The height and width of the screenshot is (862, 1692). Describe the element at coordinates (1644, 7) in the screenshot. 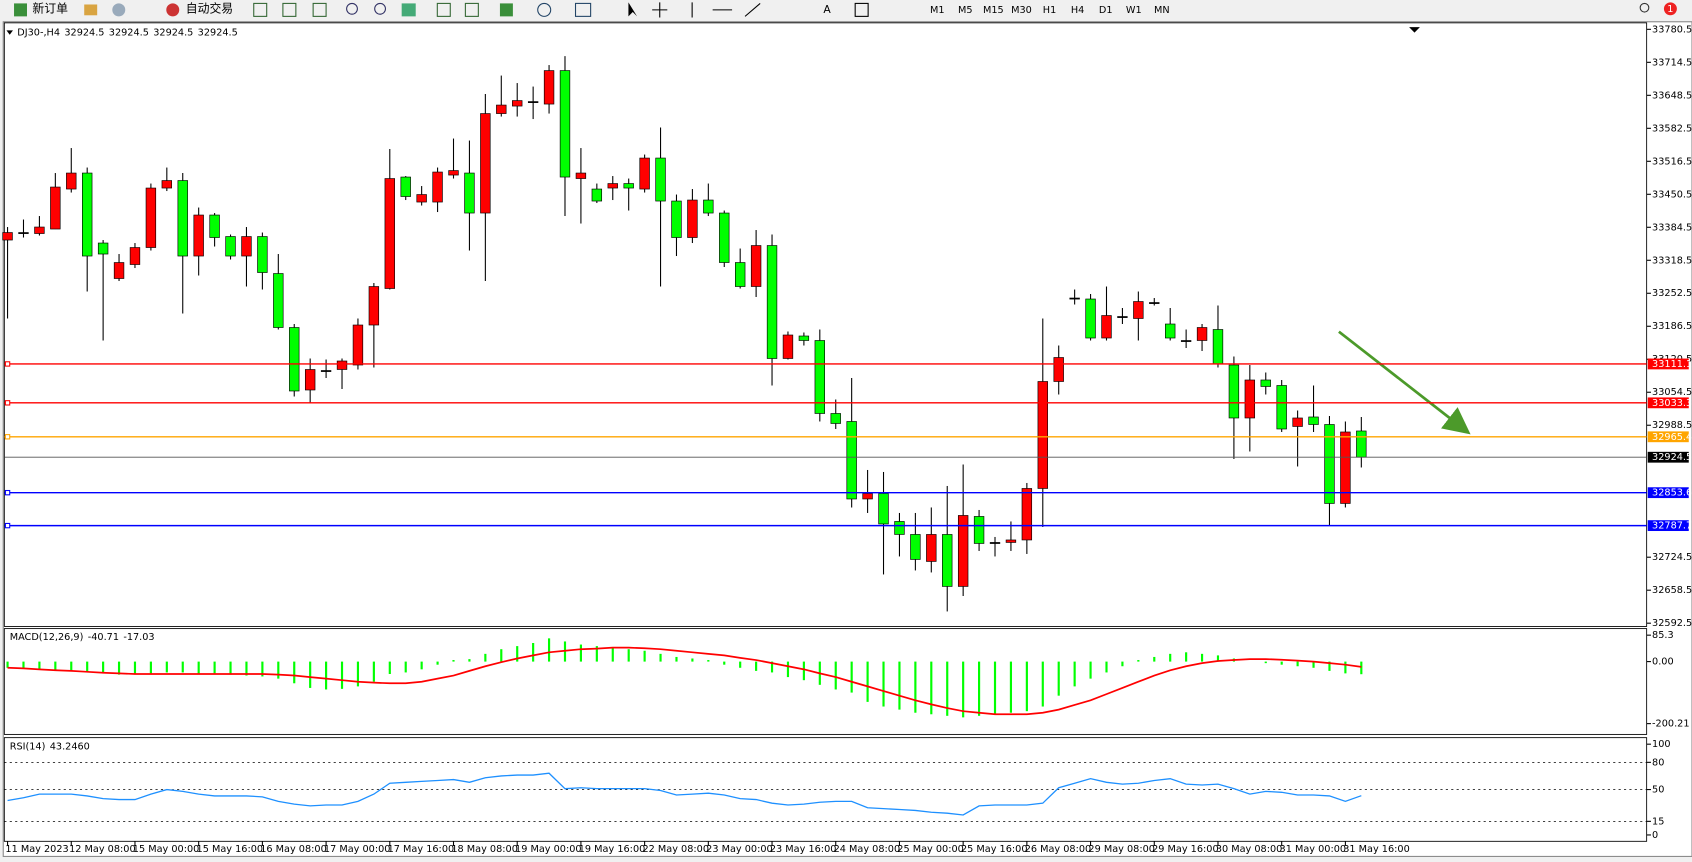

I see `search-icon` at that location.